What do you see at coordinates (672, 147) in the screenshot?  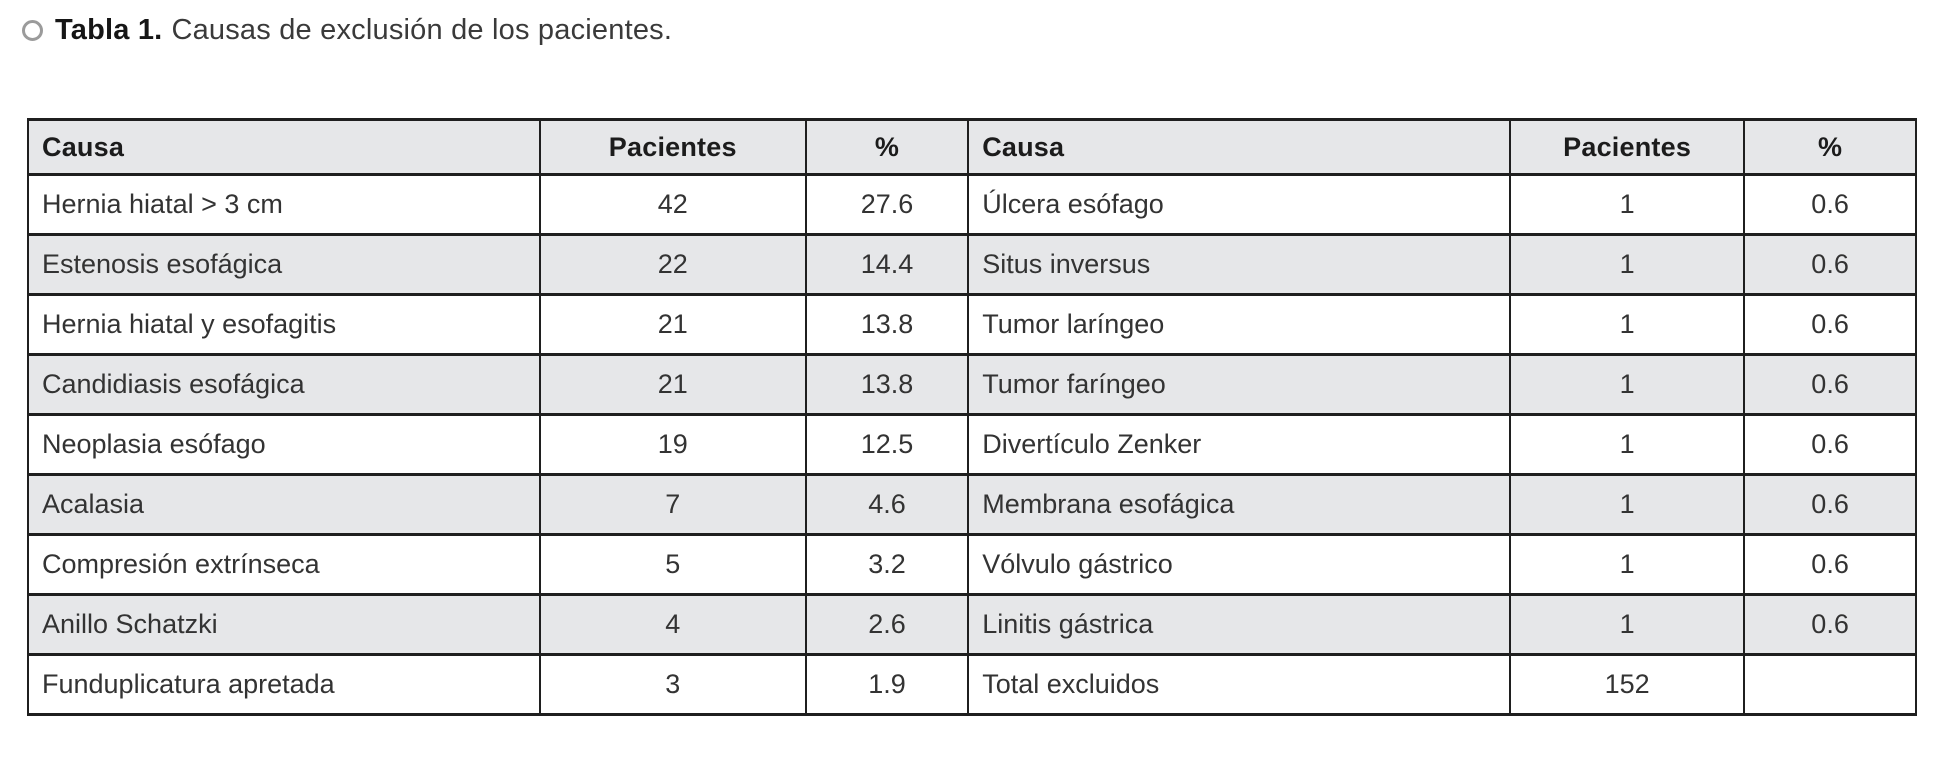 I see `column-header-pacientes-left: Pacientes` at bounding box center [672, 147].